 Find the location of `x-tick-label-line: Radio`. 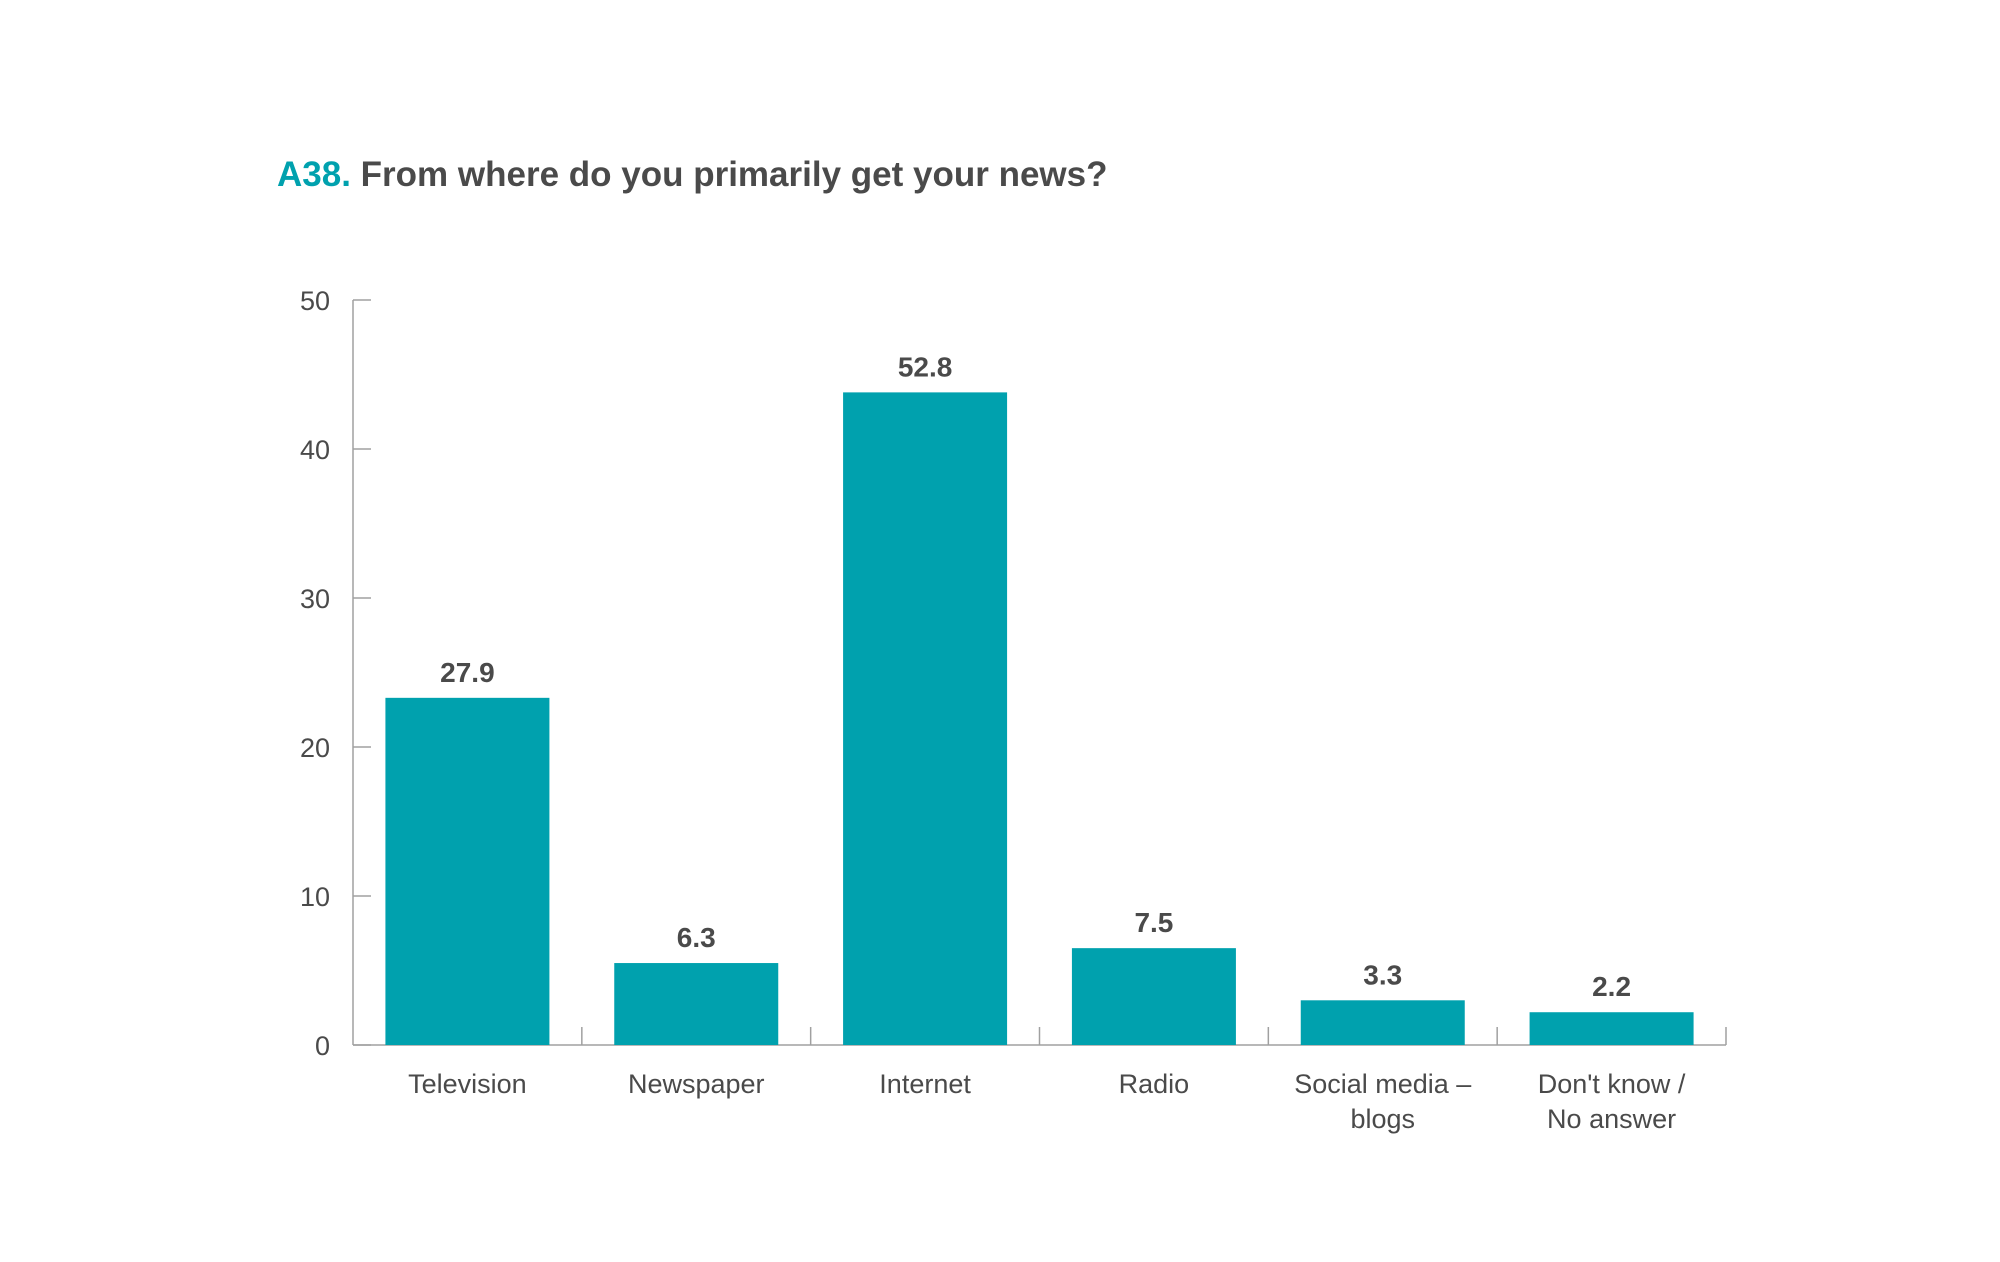

x-tick-label-line: Radio is located at coordinates (1154, 1084).